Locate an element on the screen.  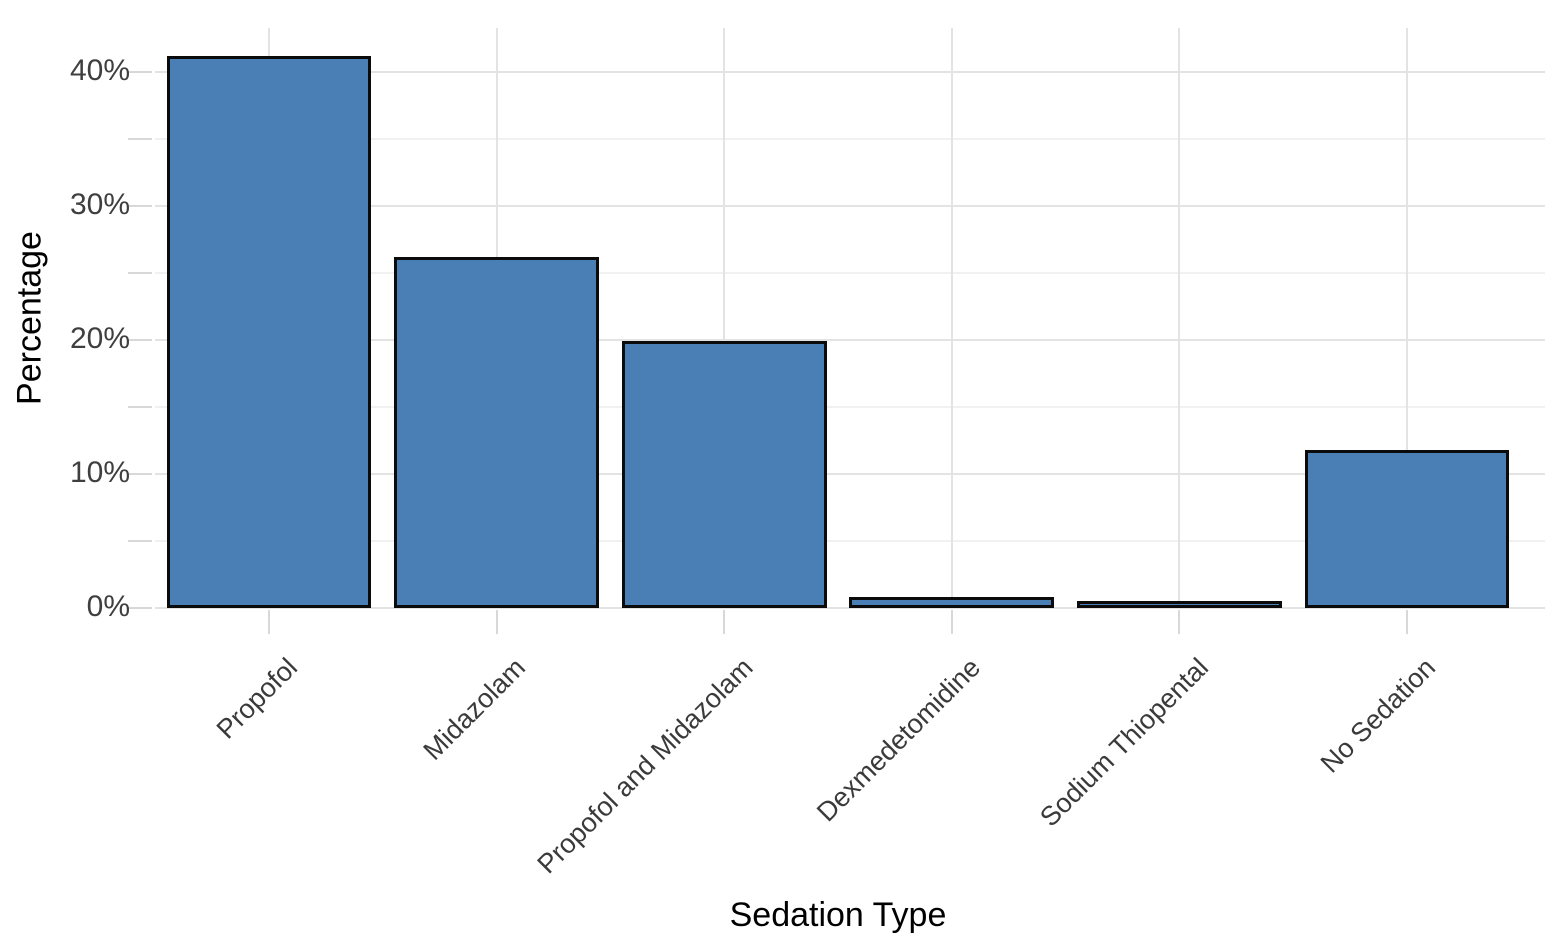
x-axis-title: Sedation Type is located at coordinates (838, 915).